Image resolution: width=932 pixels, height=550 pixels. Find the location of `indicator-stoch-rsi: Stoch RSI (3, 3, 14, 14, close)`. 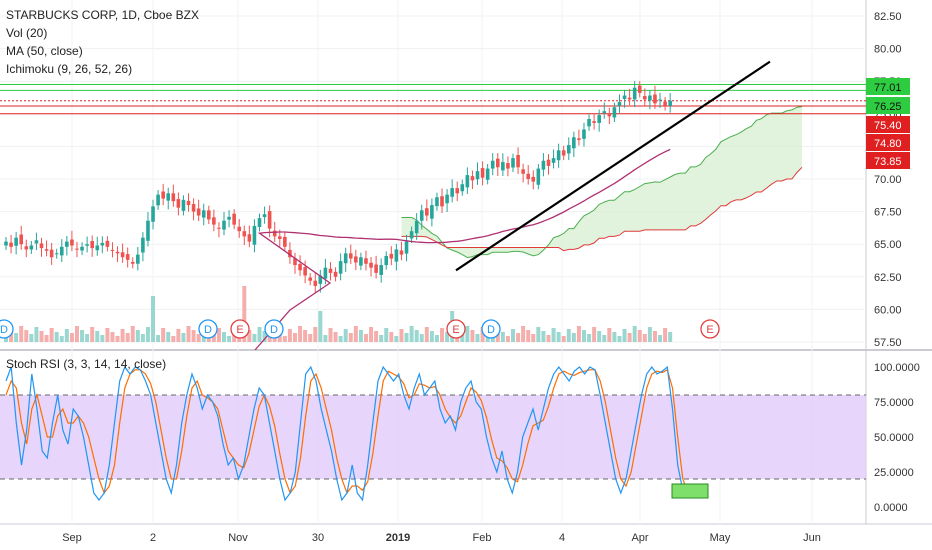

indicator-stoch-rsi: Stoch RSI (3, 3, 14, 14, close) is located at coordinates (86, 364).